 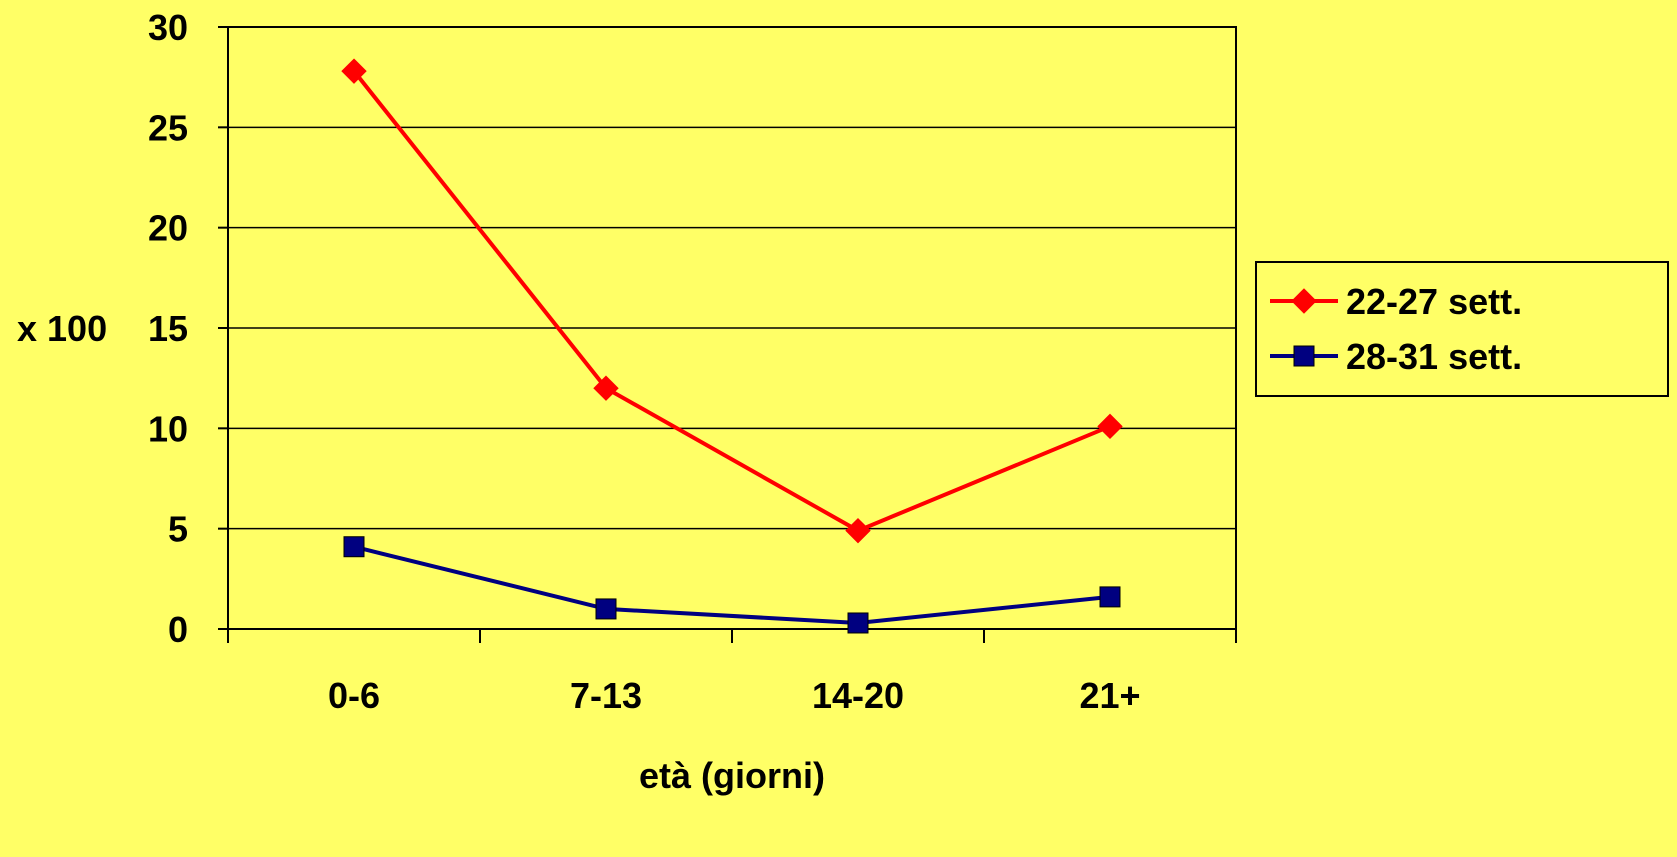 What do you see at coordinates (858, 695) in the screenshot?
I see `x-tick-label: 14-20` at bounding box center [858, 695].